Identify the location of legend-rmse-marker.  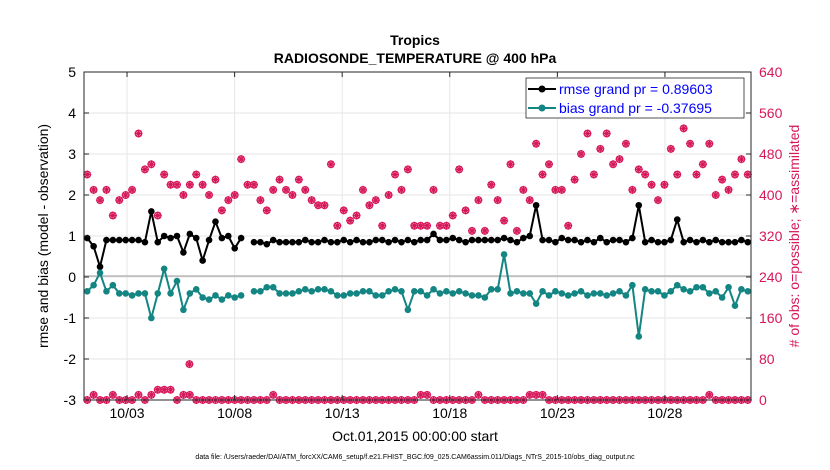
(542, 89).